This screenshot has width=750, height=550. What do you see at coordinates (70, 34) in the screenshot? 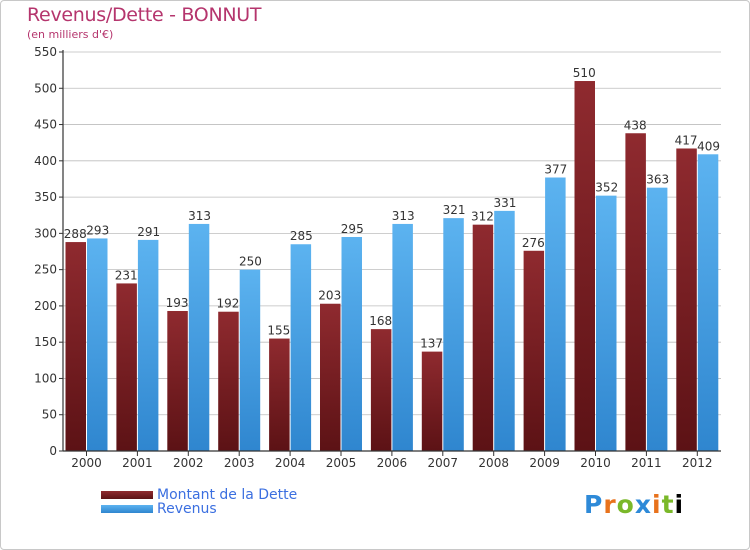
I see `chart-subtitle: (en milliers d'€)` at bounding box center [70, 34].